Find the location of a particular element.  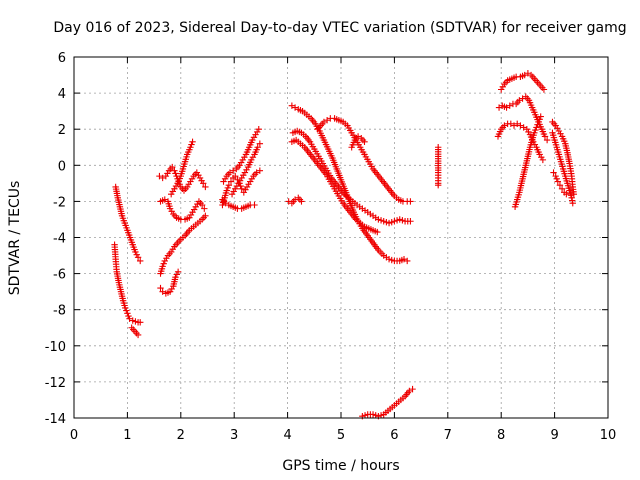

x-tick-label: 5 is located at coordinates (341, 435).